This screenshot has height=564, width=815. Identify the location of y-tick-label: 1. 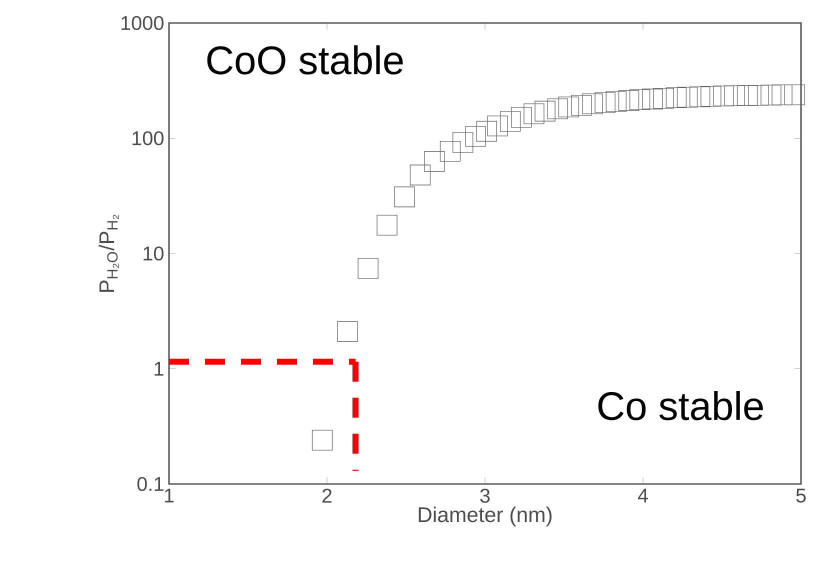
(159, 369).